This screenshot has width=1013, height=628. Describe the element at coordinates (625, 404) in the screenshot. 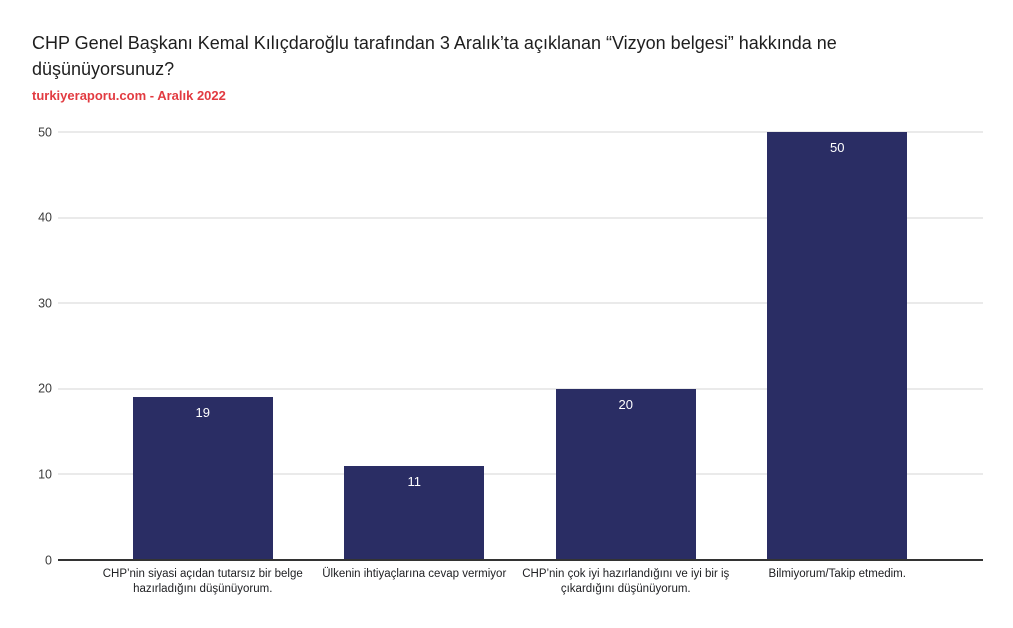

I see `bar-value-label: 20` at that location.